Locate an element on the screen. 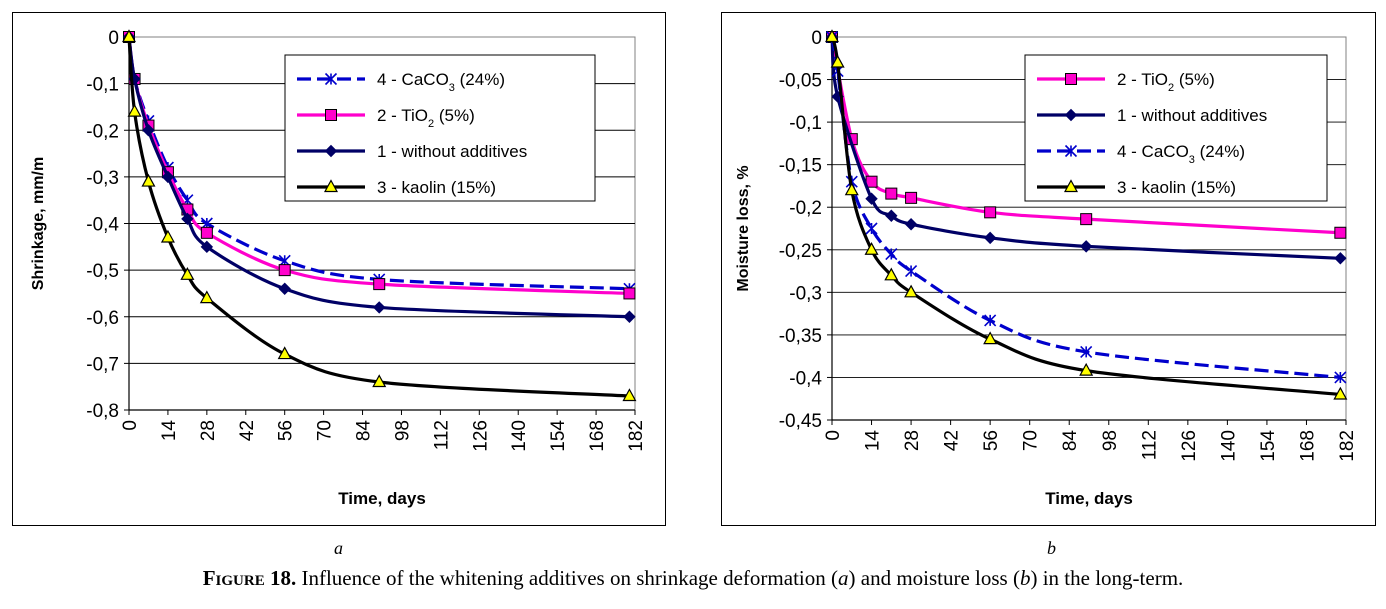 Image resolution: width=1386 pixels, height=609 pixels. chart-b-legend-label: 4 - CaCO3 (24%) is located at coordinates (1181, 154).